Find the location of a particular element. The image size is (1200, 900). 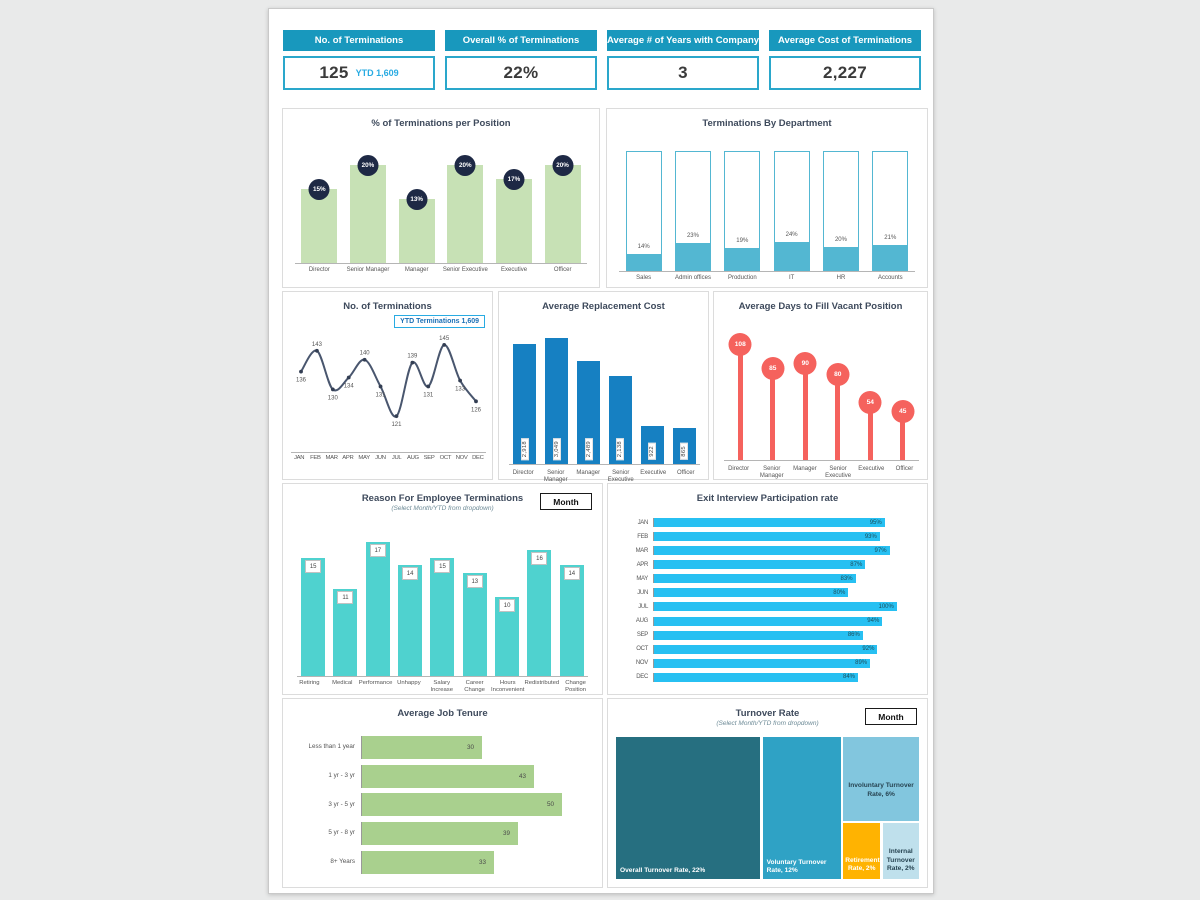

axis-label: 1 yr - 3 yr is located at coordinates (341, 775).